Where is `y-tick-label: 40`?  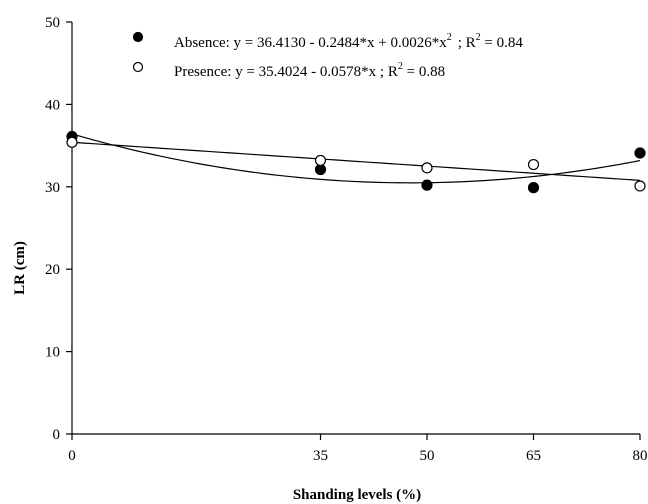 y-tick-label: 40 is located at coordinates (52, 105).